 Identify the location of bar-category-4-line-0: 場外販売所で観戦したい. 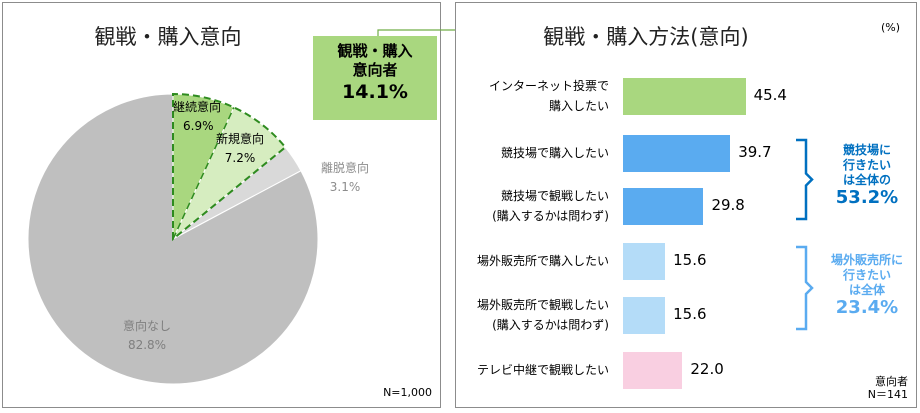
(542, 305).